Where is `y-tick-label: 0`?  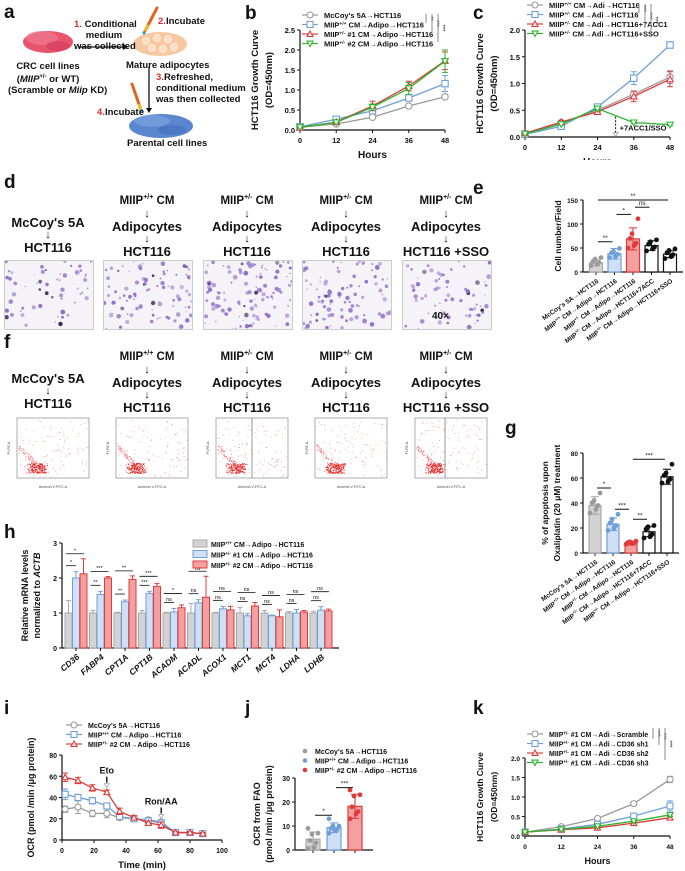
y-tick-label: 0 is located at coordinates (576, 273).